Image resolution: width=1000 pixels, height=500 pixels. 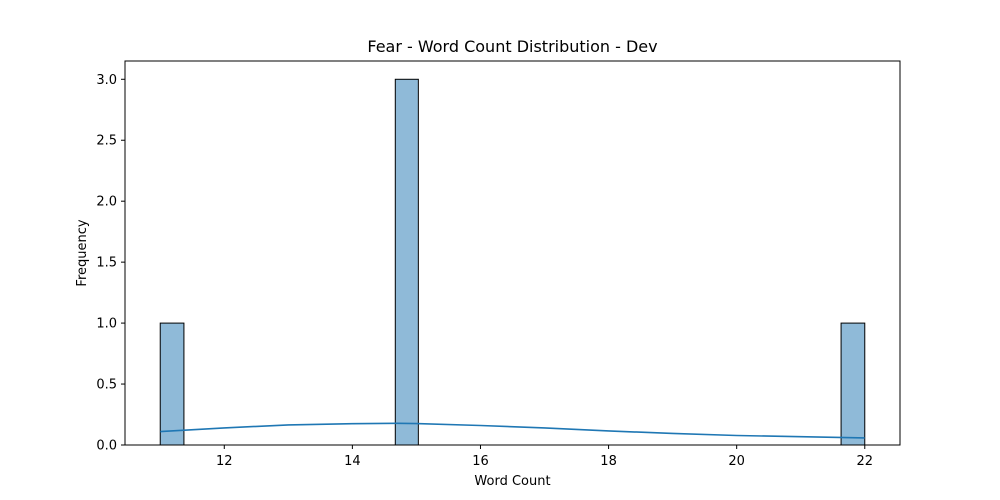 What do you see at coordinates (106, 141) in the screenshot?
I see `y-tick-label: 2.5` at bounding box center [106, 141].